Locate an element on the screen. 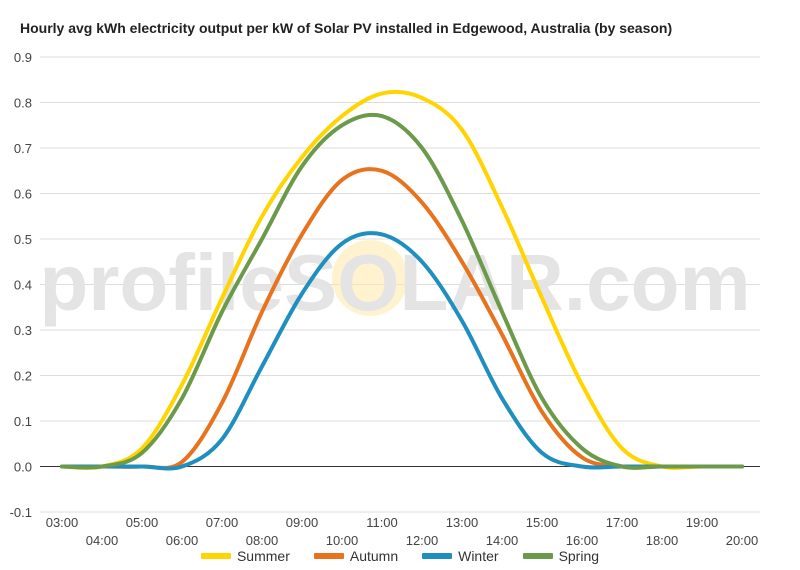  x-tick-label: 03:00 is located at coordinates (62, 522).